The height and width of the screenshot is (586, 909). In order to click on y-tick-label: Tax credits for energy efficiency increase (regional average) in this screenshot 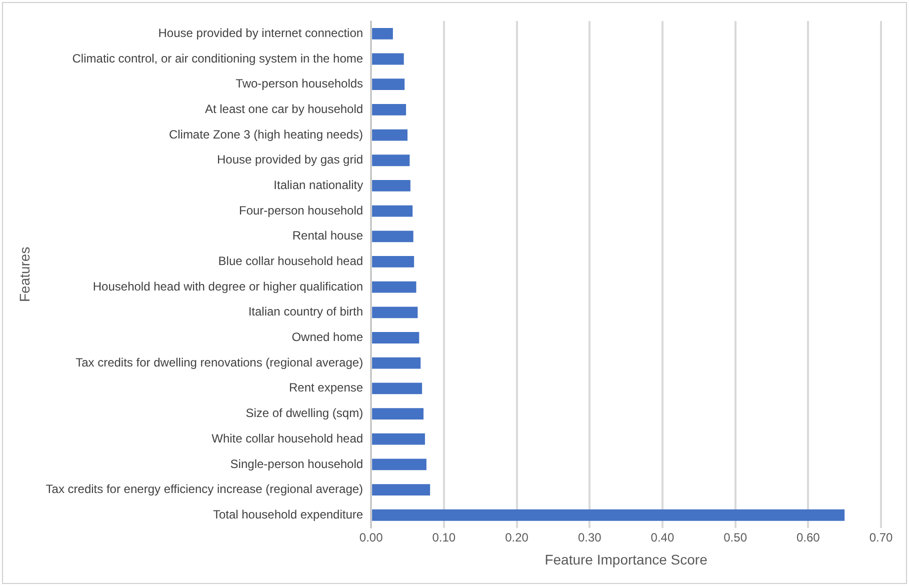, I will do `click(205, 489)`.